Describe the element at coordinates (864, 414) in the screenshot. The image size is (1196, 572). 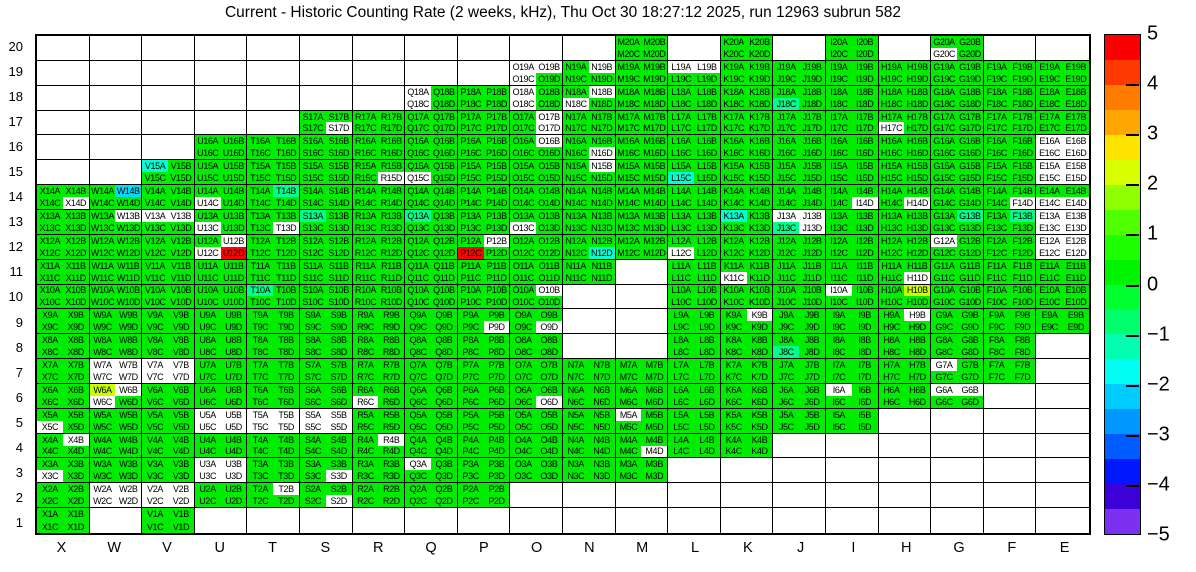
I see `channel-I5B: I5B` at that location.